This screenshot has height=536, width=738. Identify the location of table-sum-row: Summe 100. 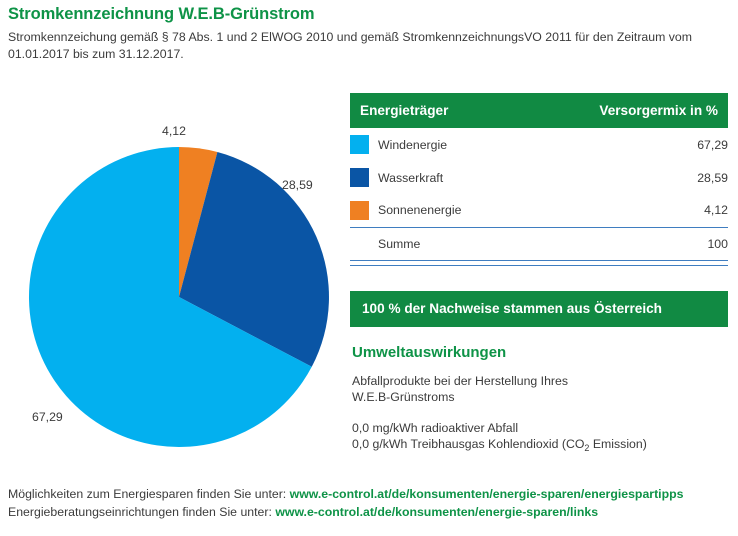
(539, 243).